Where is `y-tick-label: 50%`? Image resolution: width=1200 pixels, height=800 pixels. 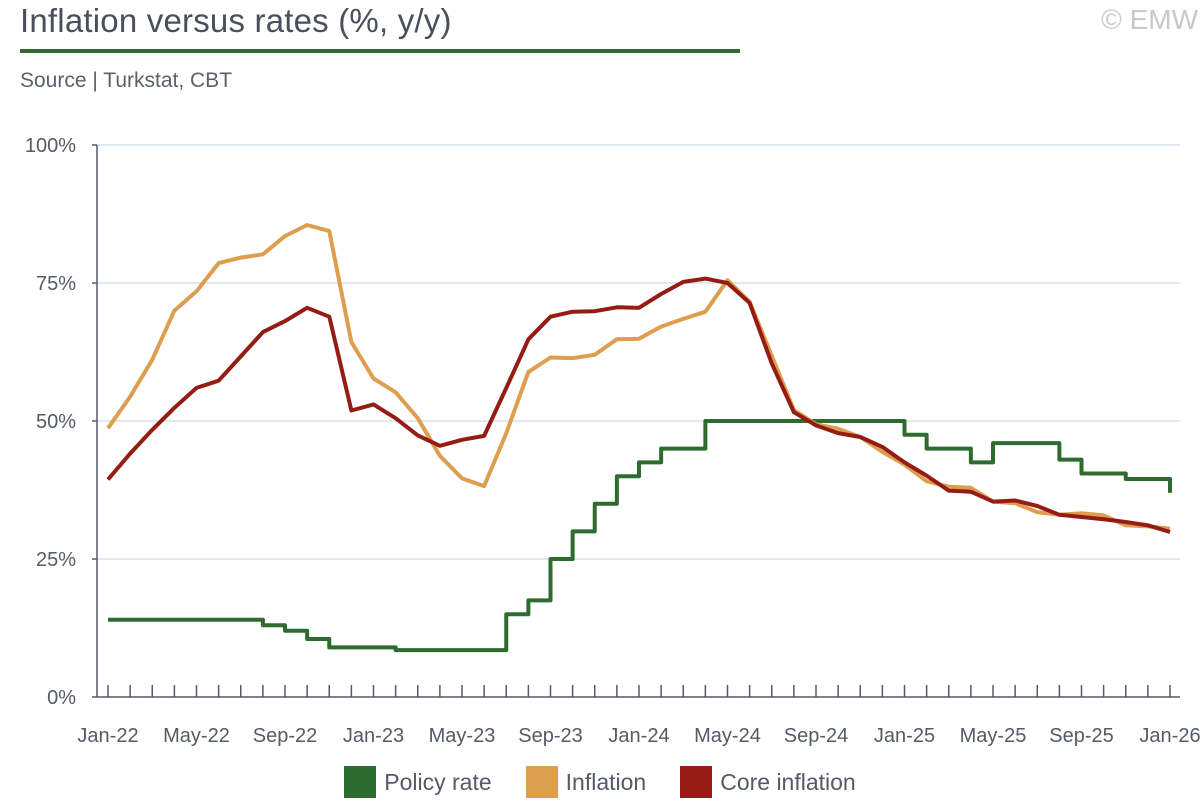
y-tick-label: 50% is located at coordinates (56, 422).